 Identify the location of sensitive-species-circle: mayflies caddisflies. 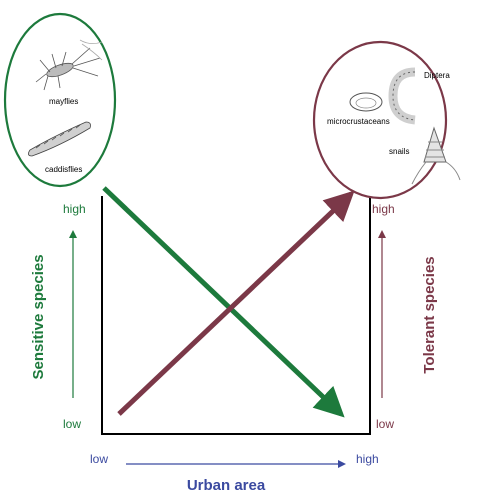
(60, 100).